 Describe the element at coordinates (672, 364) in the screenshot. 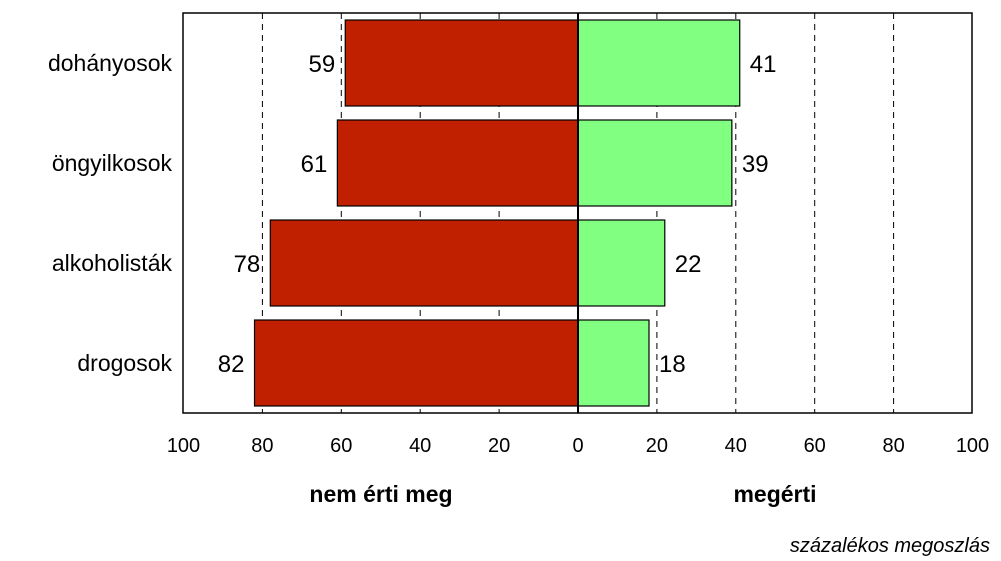

I see `value-label: 18` at that location.